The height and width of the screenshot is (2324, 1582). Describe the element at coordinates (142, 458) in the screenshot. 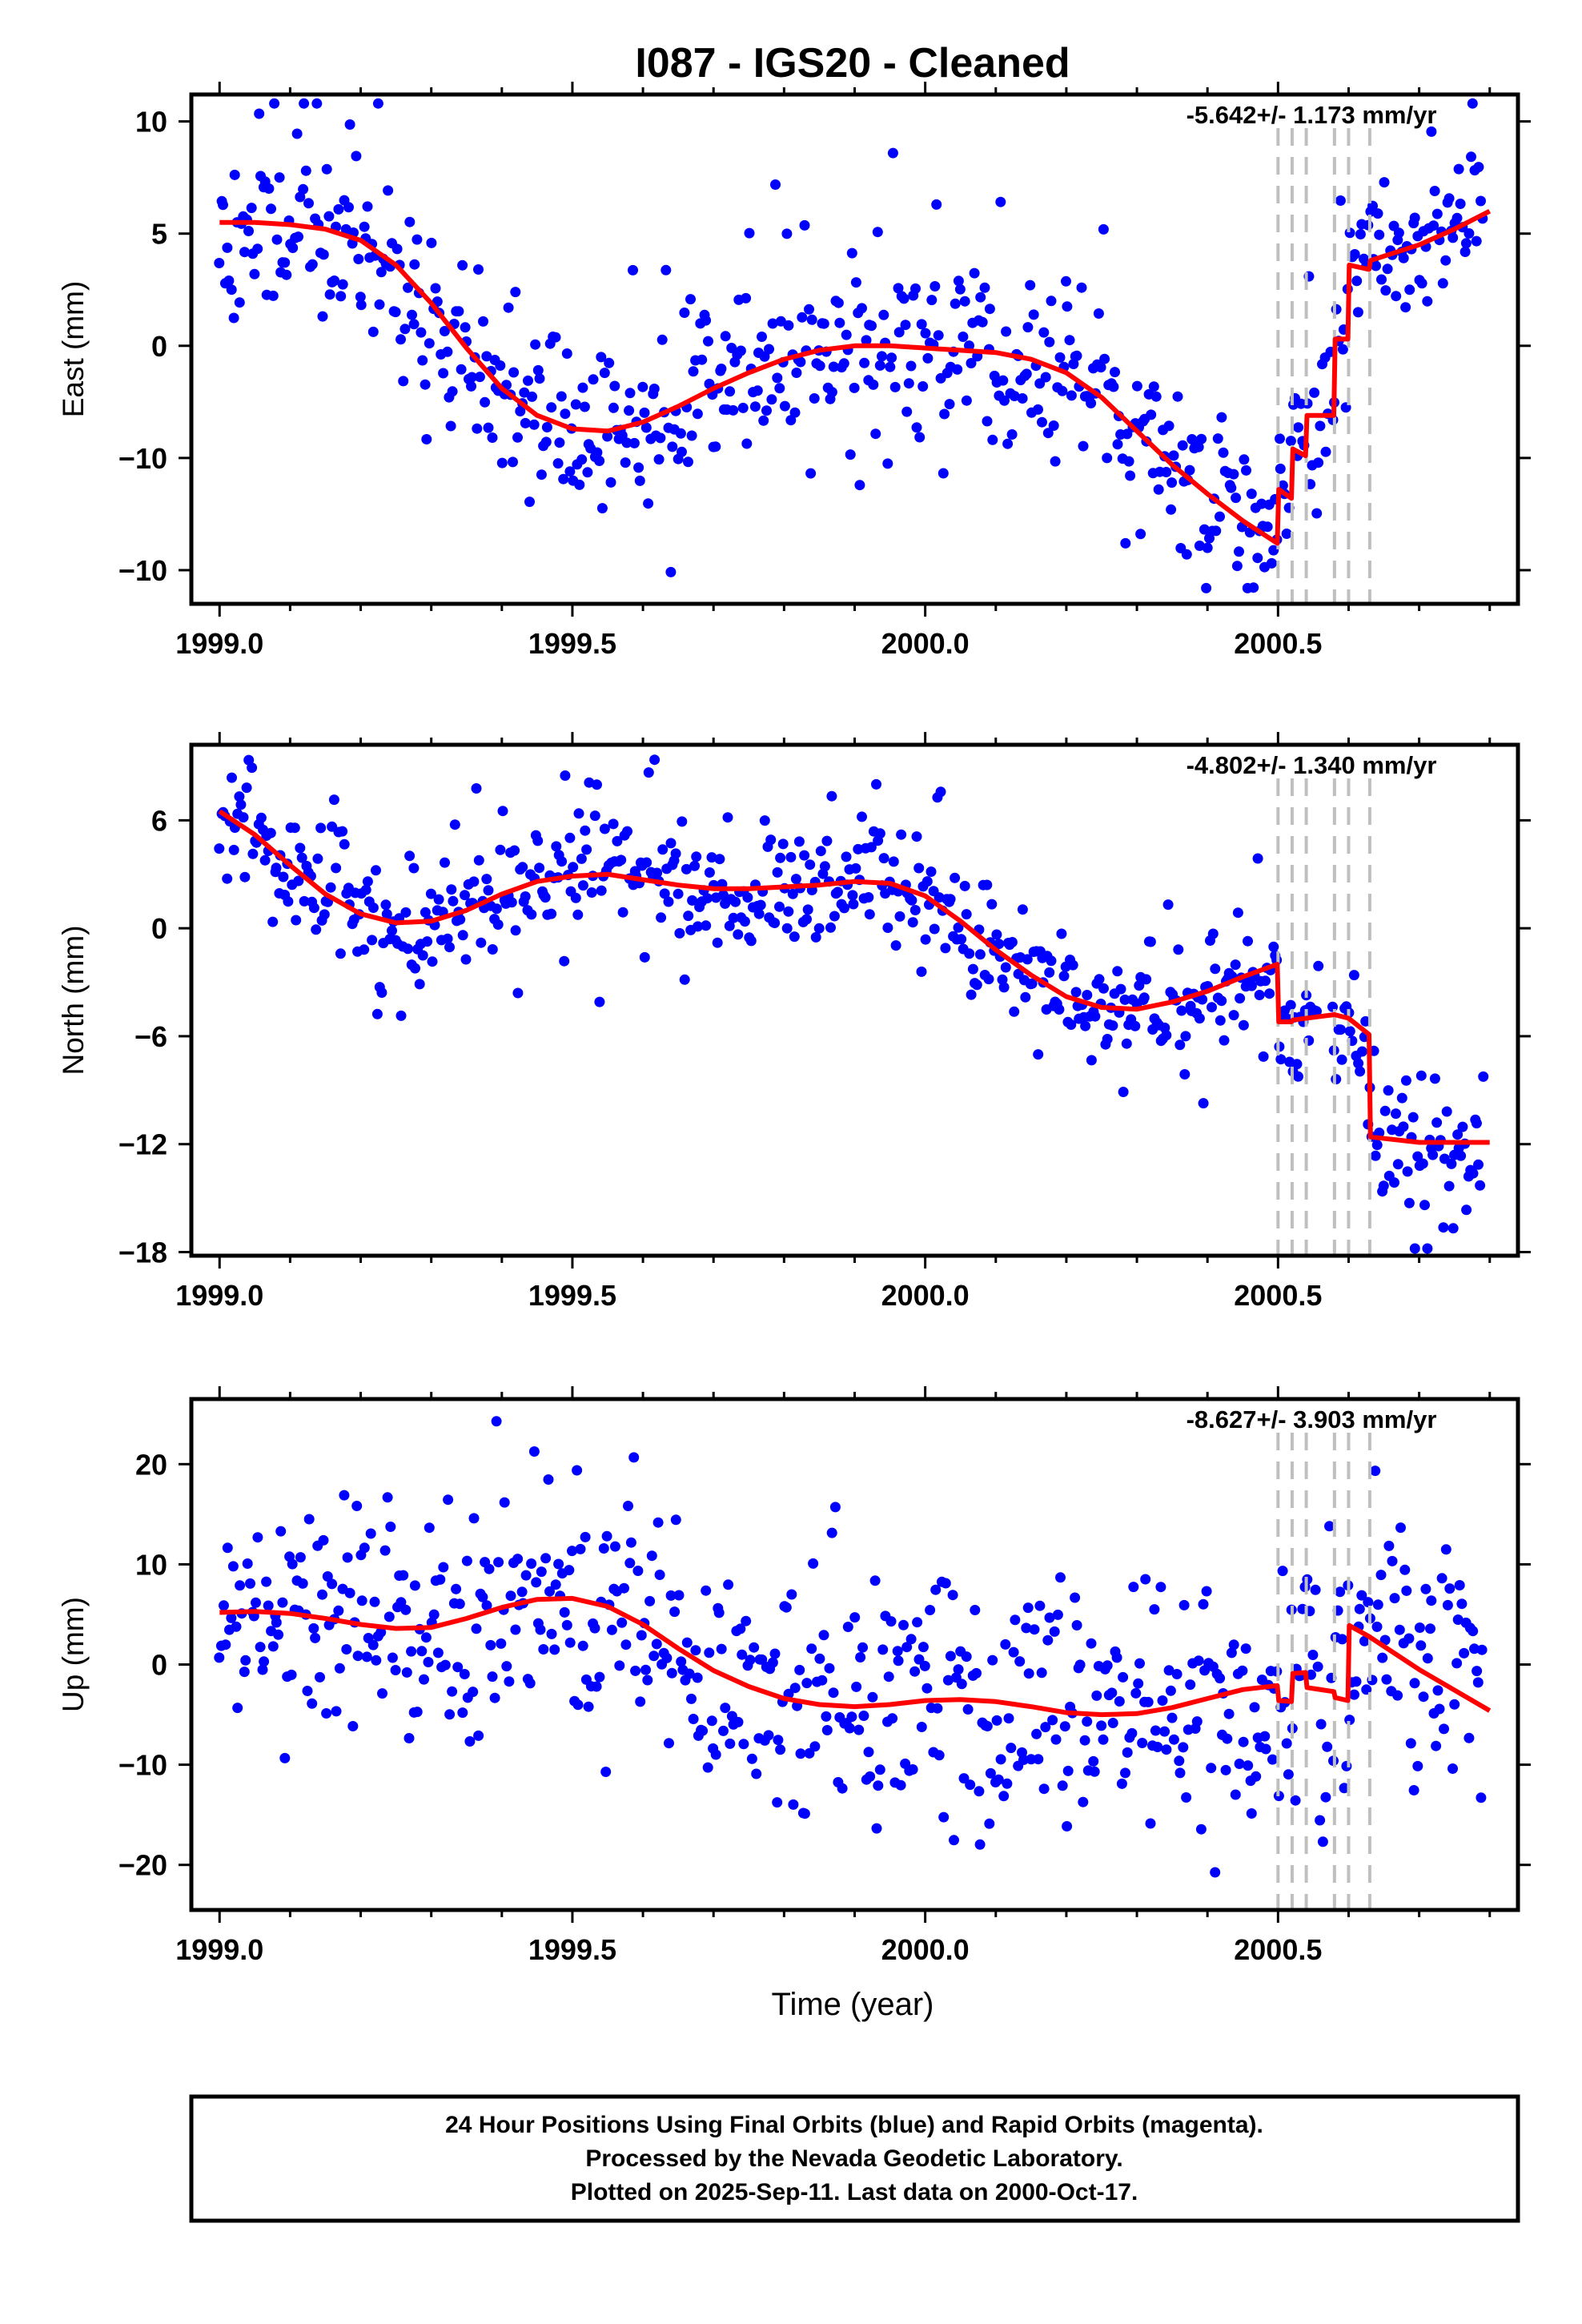

I see `y-tick-label: −10` at that location.